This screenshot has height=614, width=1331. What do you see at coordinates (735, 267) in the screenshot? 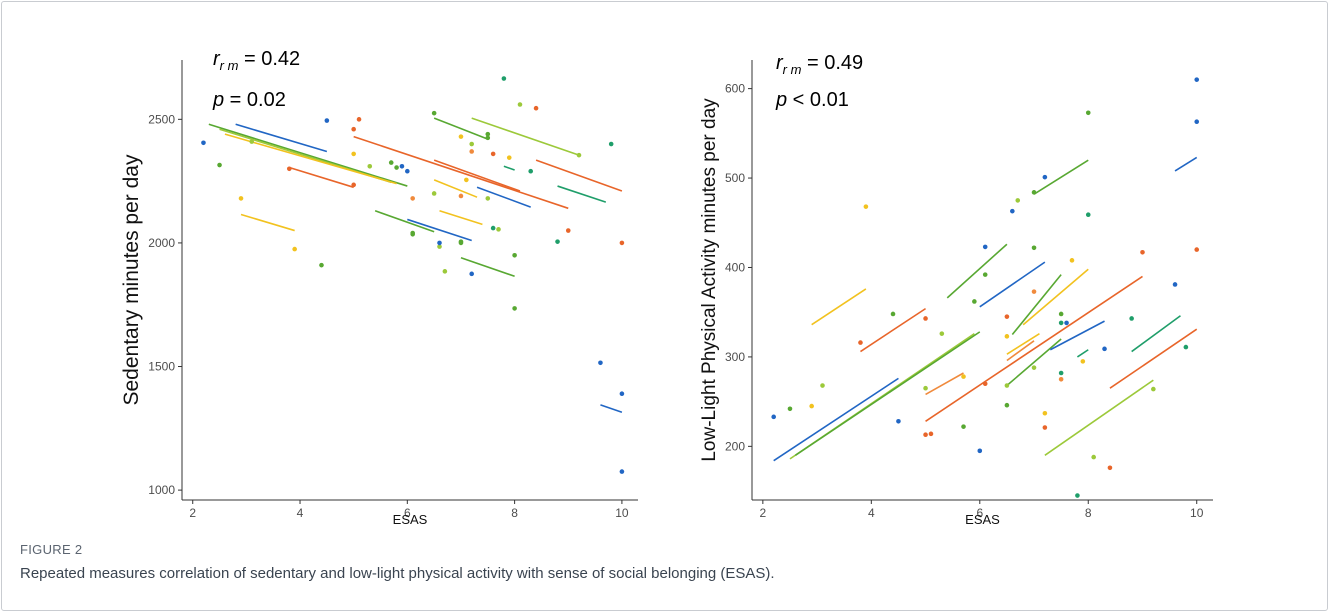
I see `y-tick-label: 400` at bounding box center [735, 267].